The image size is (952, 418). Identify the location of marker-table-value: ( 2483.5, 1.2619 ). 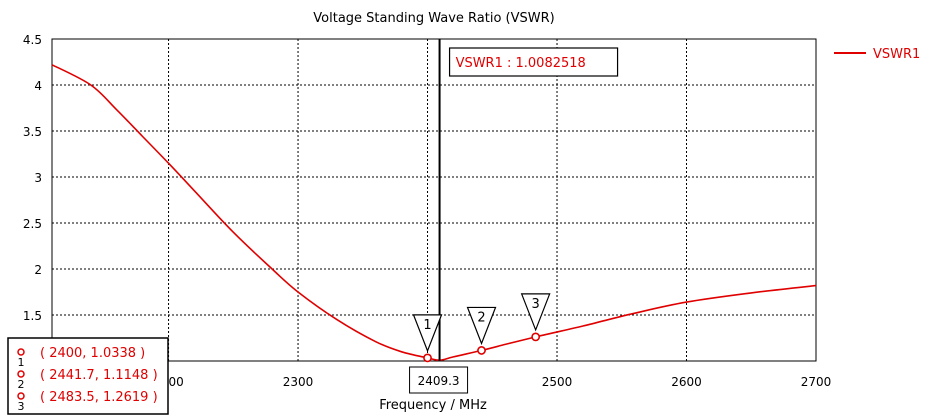
(99, 397).